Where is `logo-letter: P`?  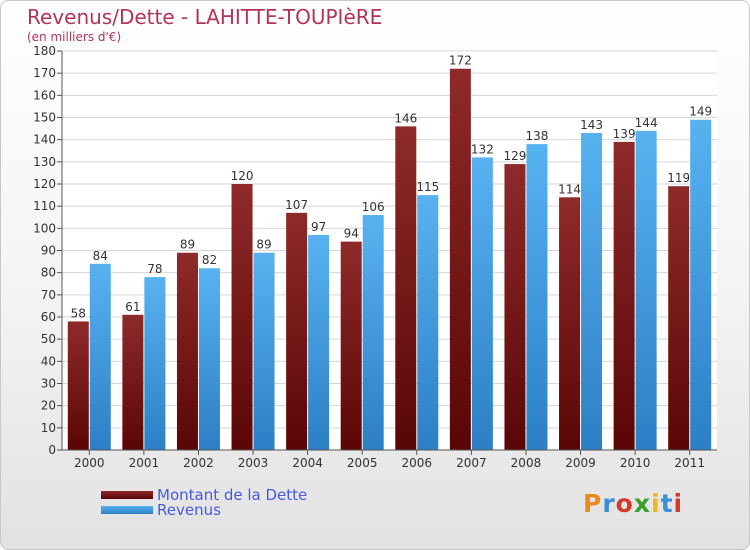
logo-letter: P is located at coordinates (593, 503).